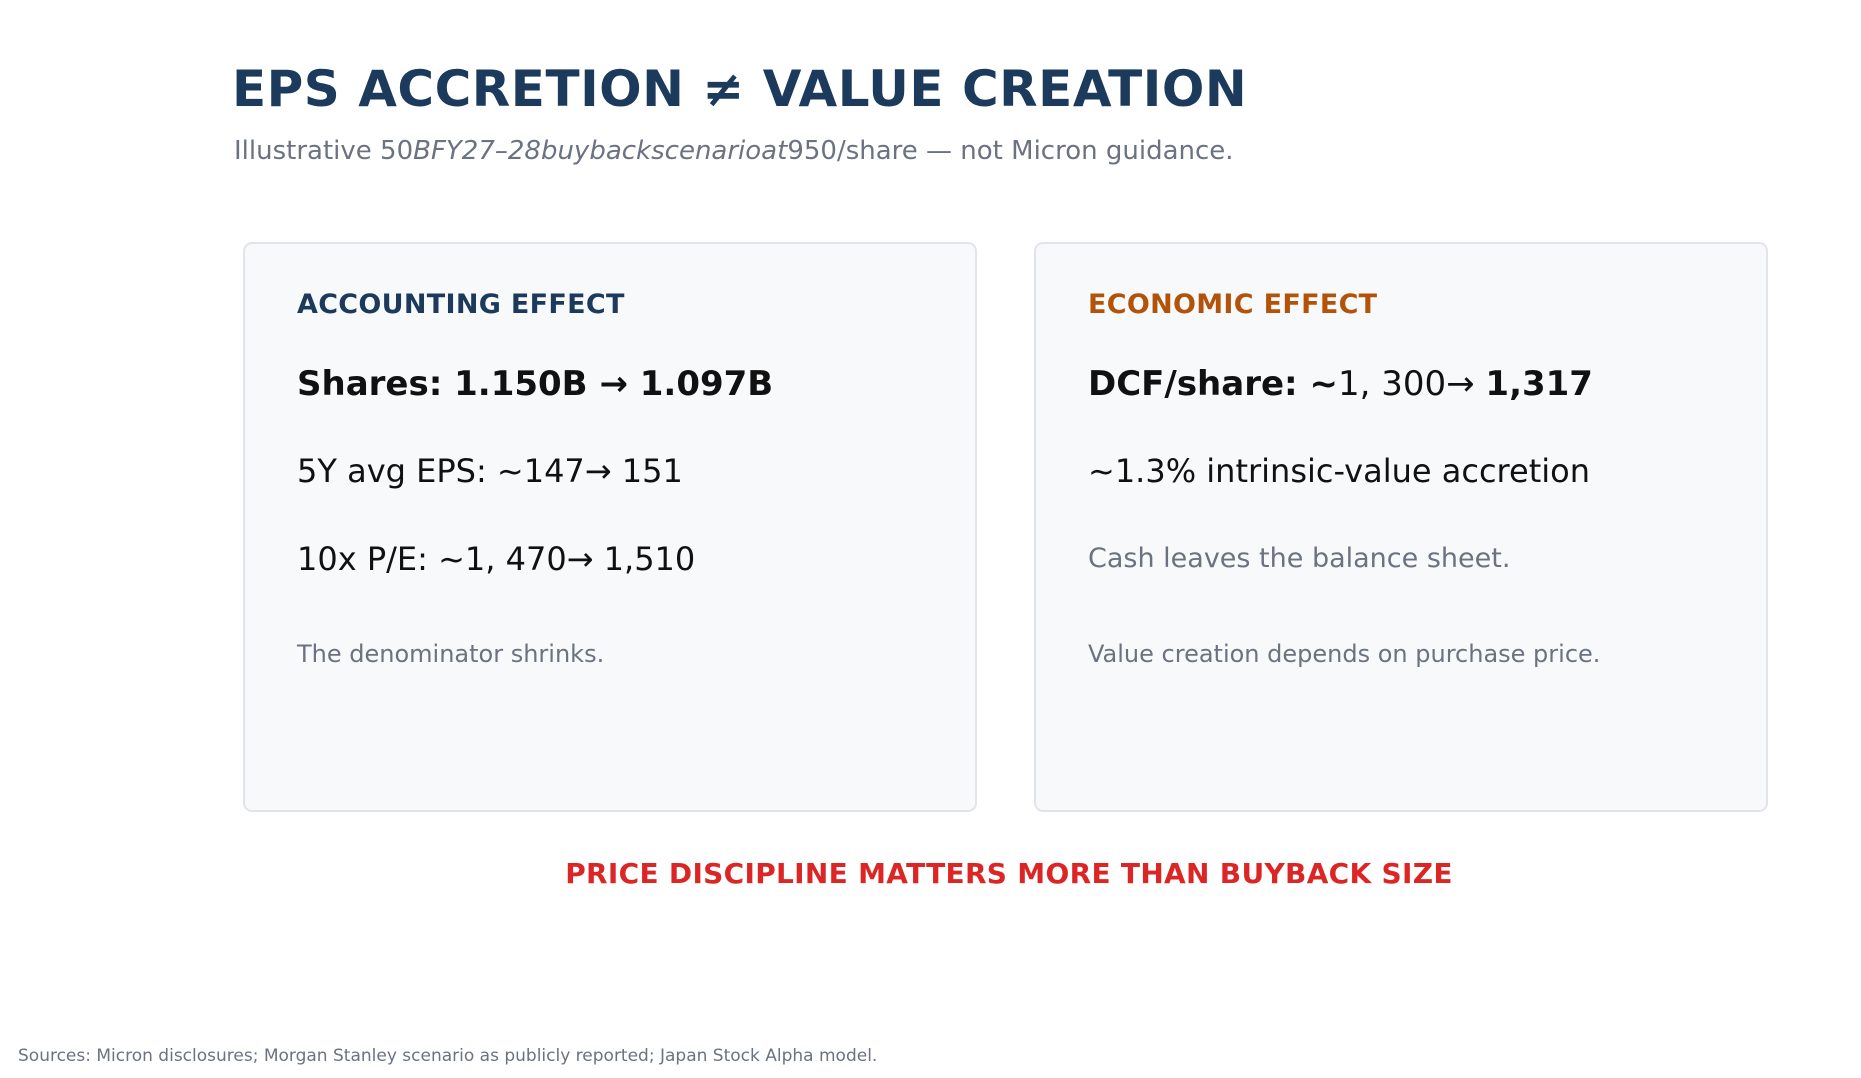 The image size is (1861, 1078). Describe the element at coordinates (376, 384) in the screenshot. I see `shares-label: Shares:` at that location.